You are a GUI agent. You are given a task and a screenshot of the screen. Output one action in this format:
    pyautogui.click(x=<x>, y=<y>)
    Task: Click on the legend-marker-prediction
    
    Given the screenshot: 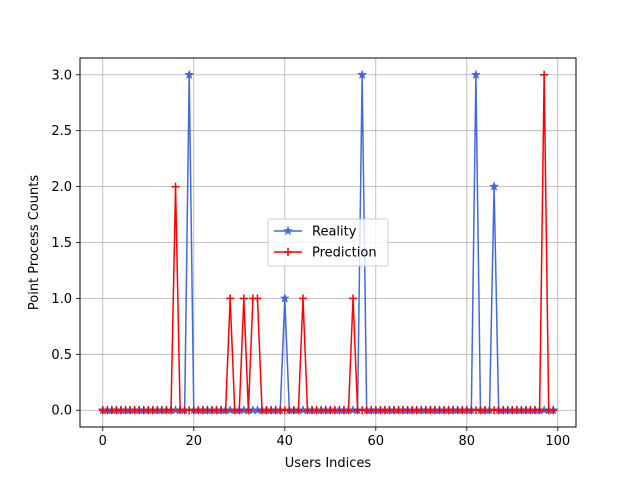 What is the action you would take?
    pyautogui.click(x=288, y=252)
    